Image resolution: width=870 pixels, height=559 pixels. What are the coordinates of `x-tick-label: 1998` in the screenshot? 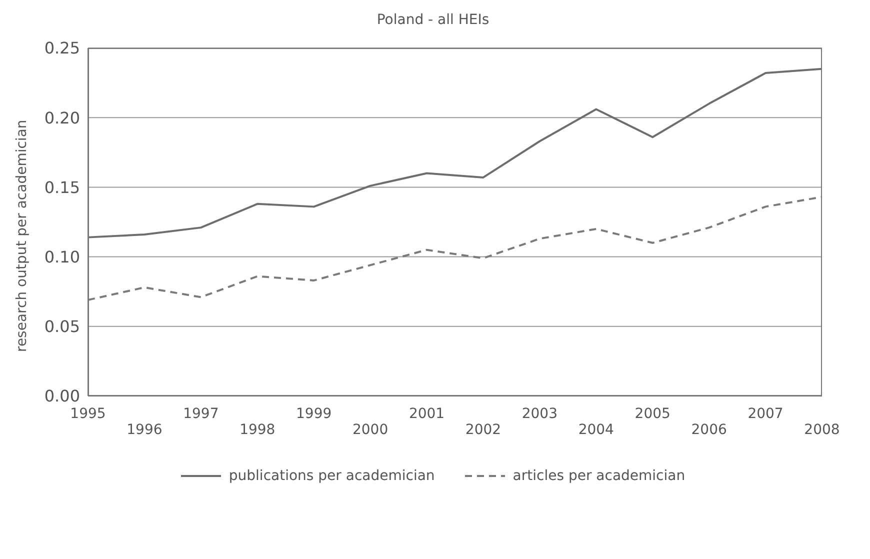 It's located at (258, 430).